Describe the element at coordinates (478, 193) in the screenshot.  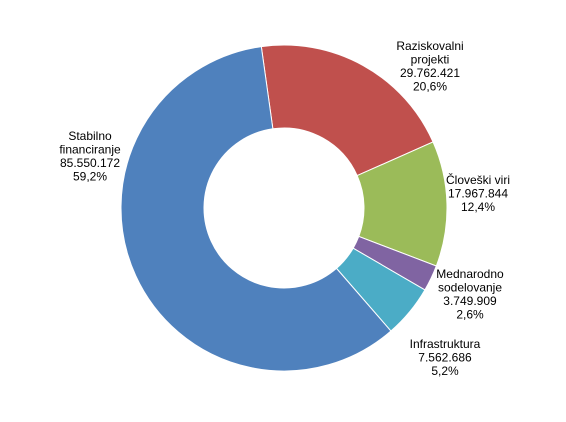
I see `label-cloveski-viri: Človeški viri 17.967.844 12,4%` at that location.